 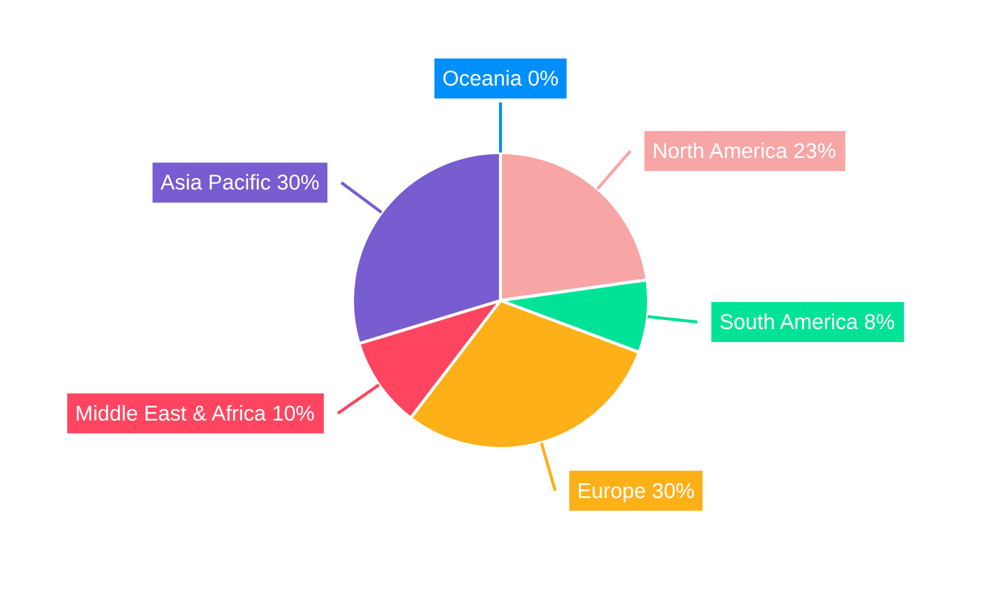 I want to click on slice-label: Europe 30%, so click(x=636, y=490).